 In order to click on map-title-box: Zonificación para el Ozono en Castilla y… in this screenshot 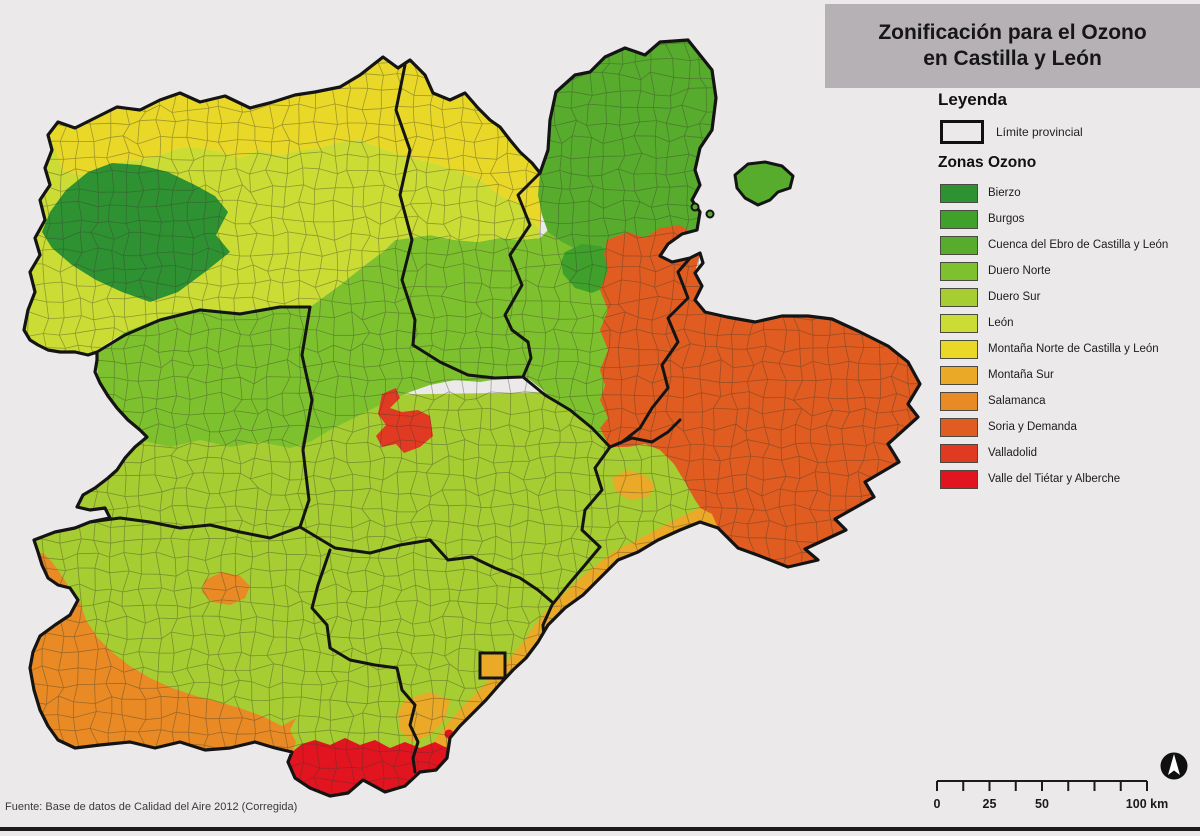, I will do `click(1012, 46)`.